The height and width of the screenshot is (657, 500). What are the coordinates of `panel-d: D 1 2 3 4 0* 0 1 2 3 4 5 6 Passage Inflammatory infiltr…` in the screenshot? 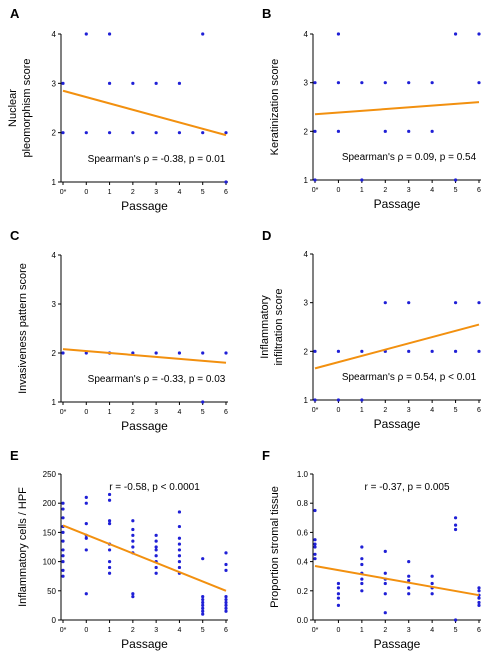 It's located at (370, 329).